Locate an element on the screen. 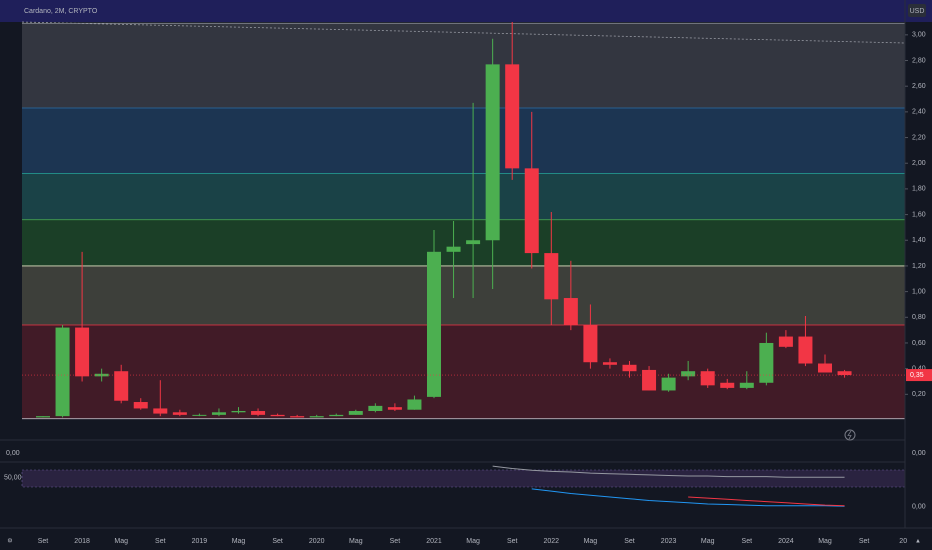 Image resolution: width=932 pixels, height=550 pixels. y-tick-label: 0,40 is located at coordinates (919, 368).